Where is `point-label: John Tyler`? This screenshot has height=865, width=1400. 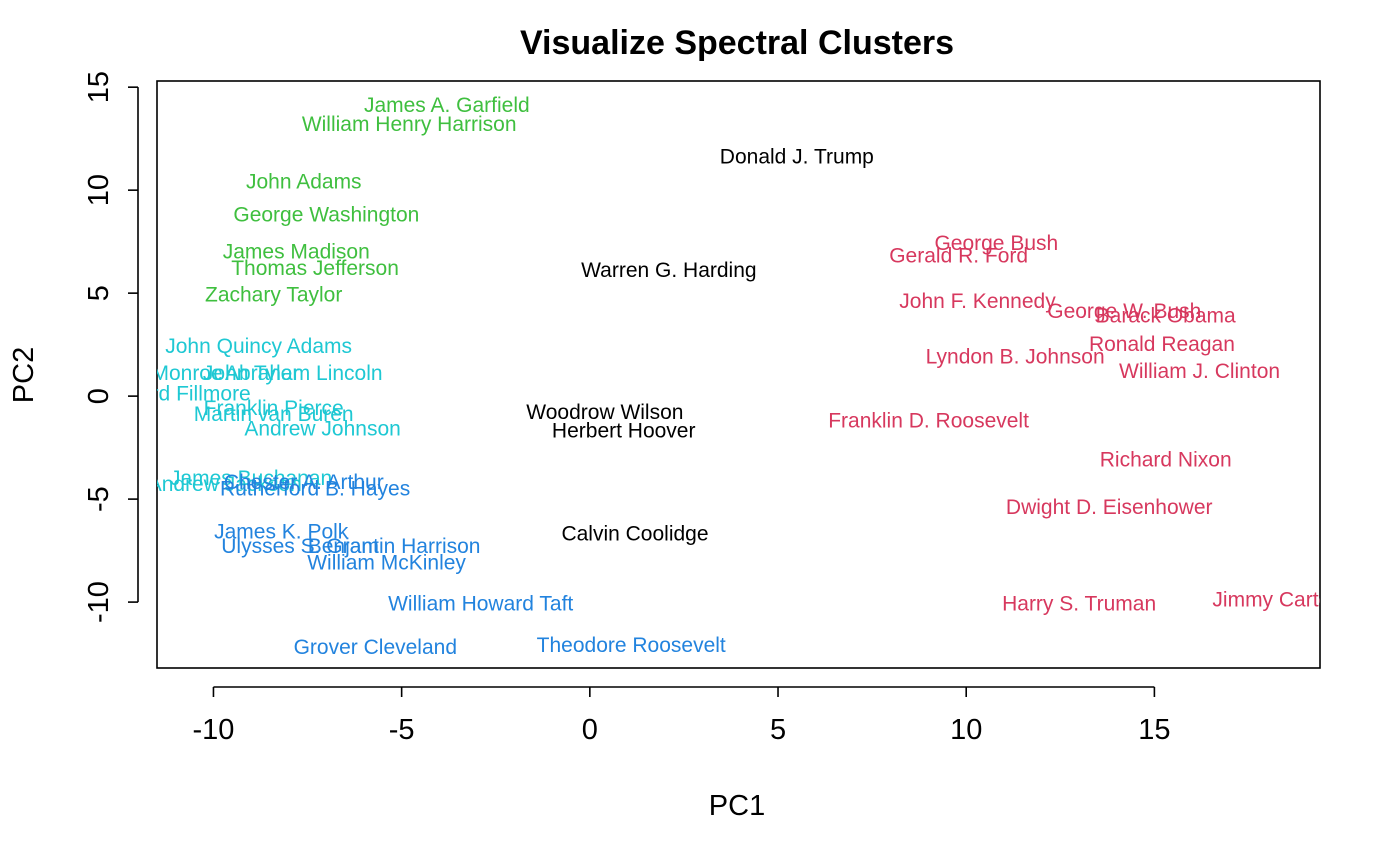 point-label: John Tyler is located at coordinates (251, 373).